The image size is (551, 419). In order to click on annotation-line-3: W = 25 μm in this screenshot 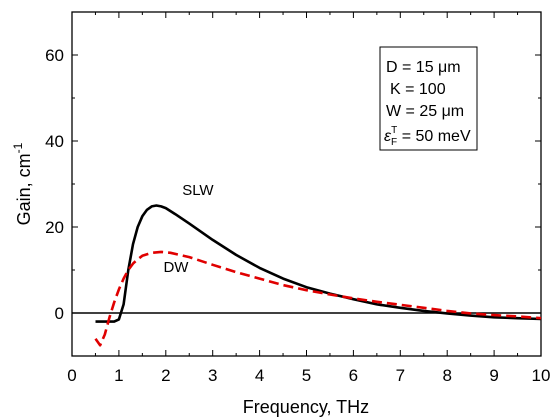, I will do `click(425, 111)`.